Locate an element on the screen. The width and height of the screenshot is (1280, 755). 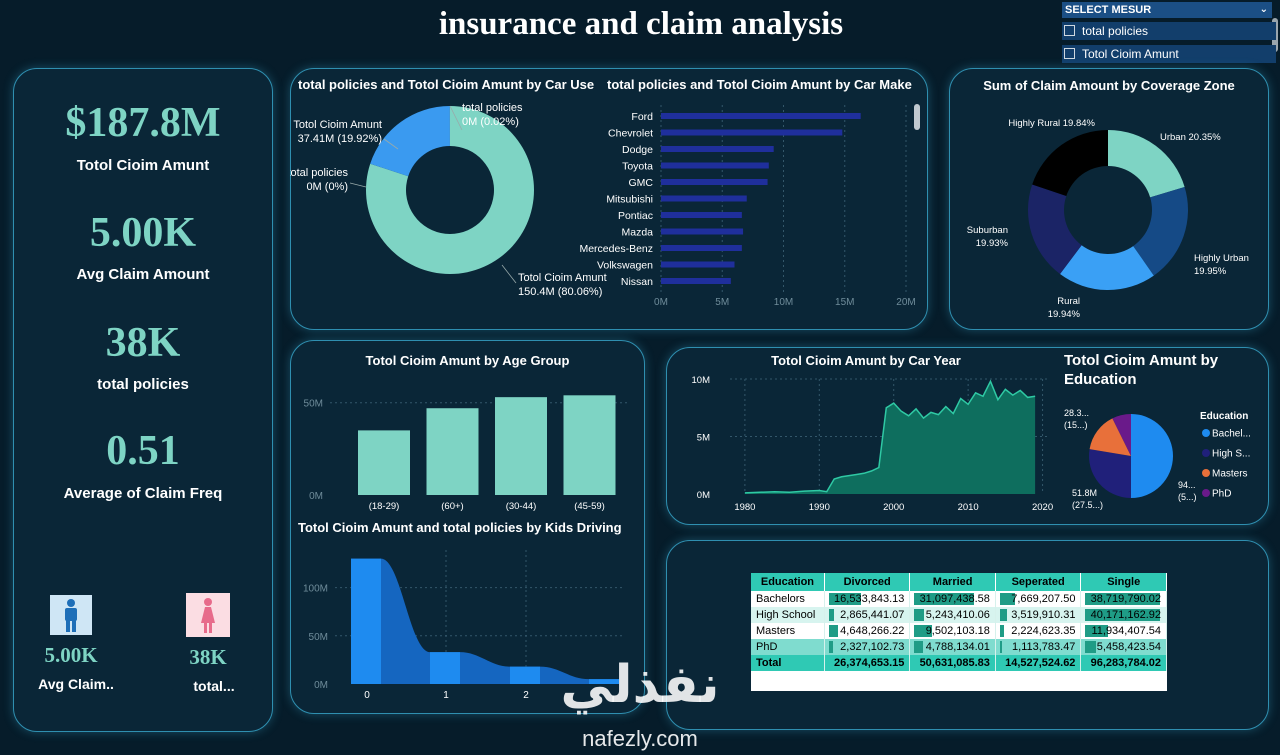
x-tick-label: 1990 is located at coordinates (819, 507).